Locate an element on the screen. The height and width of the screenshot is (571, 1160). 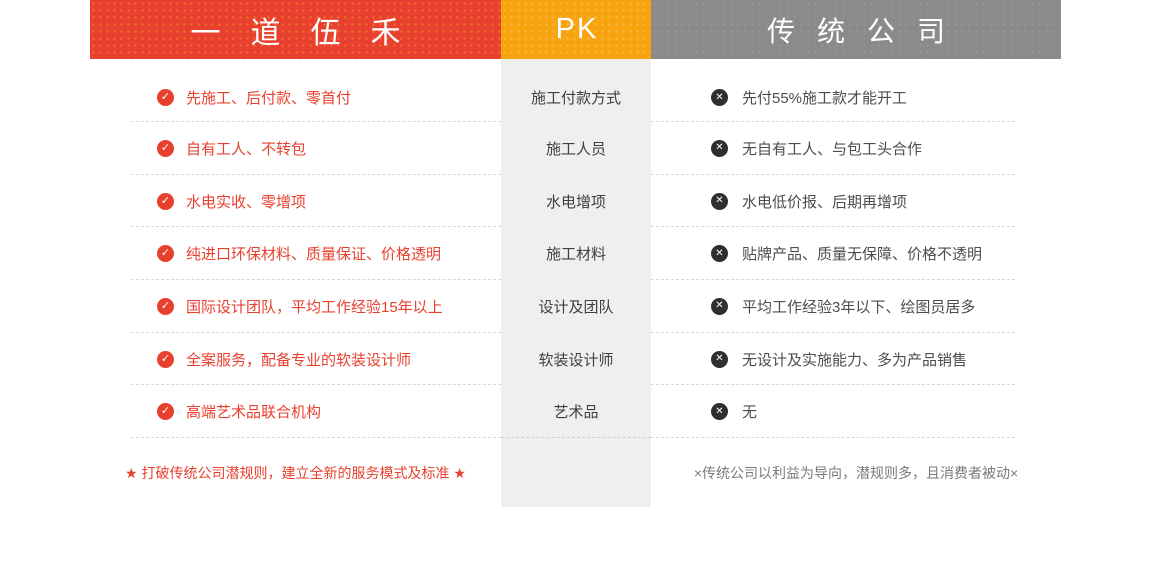
brand-advantage-text: 高端艺术品联合机构 is located at coordinates (254, 413).